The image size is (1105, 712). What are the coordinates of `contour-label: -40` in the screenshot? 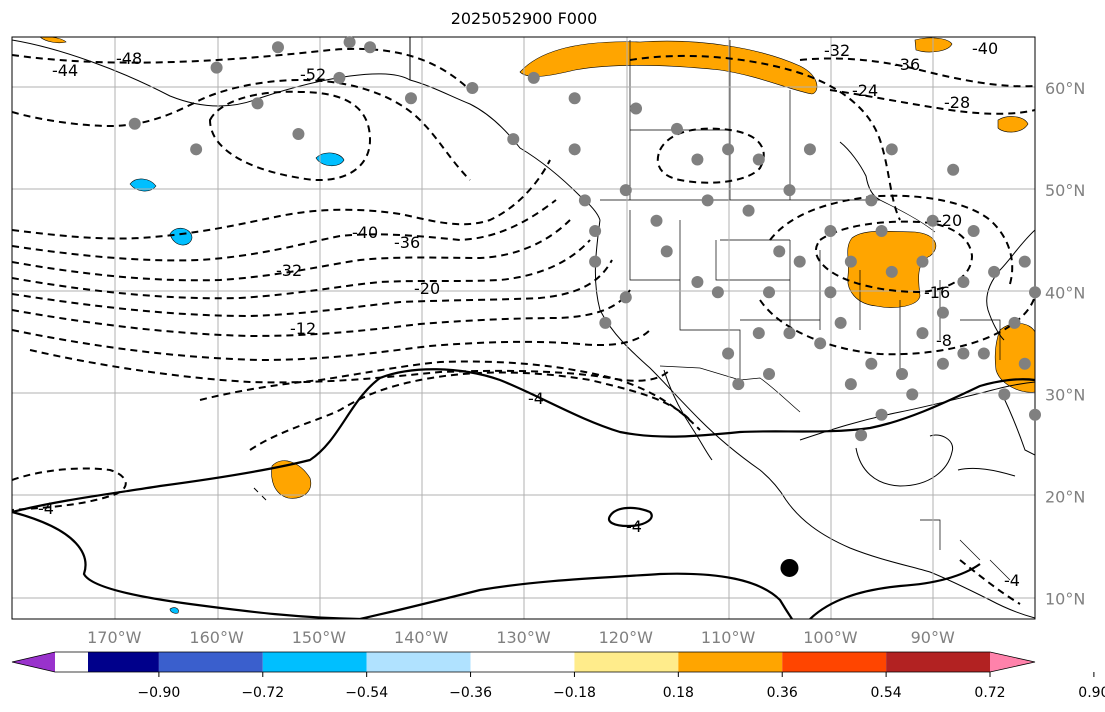 It's located at (365, 232).